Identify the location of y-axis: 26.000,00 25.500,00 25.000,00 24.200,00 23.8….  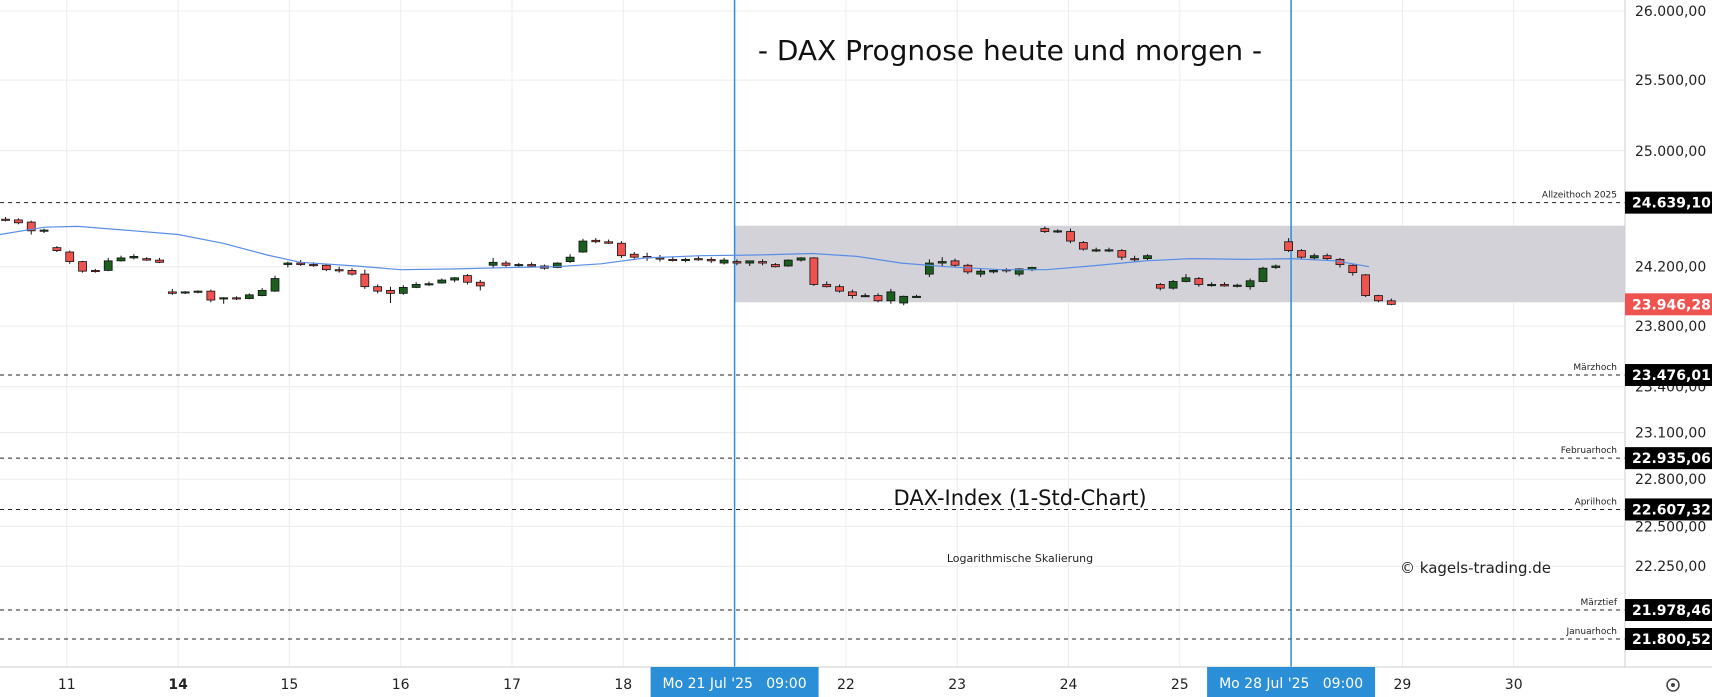
(1665, 333).